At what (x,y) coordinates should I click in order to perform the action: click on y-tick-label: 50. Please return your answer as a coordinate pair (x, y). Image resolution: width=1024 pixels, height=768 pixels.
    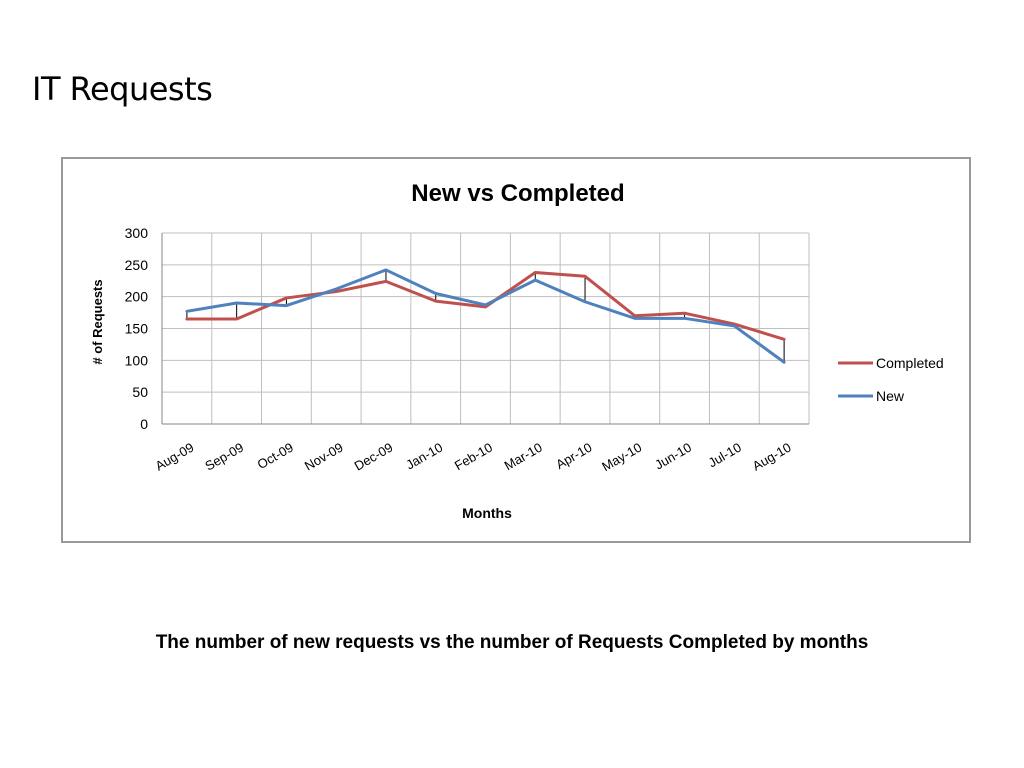
    Looking at the image, I should click on (140, 392).